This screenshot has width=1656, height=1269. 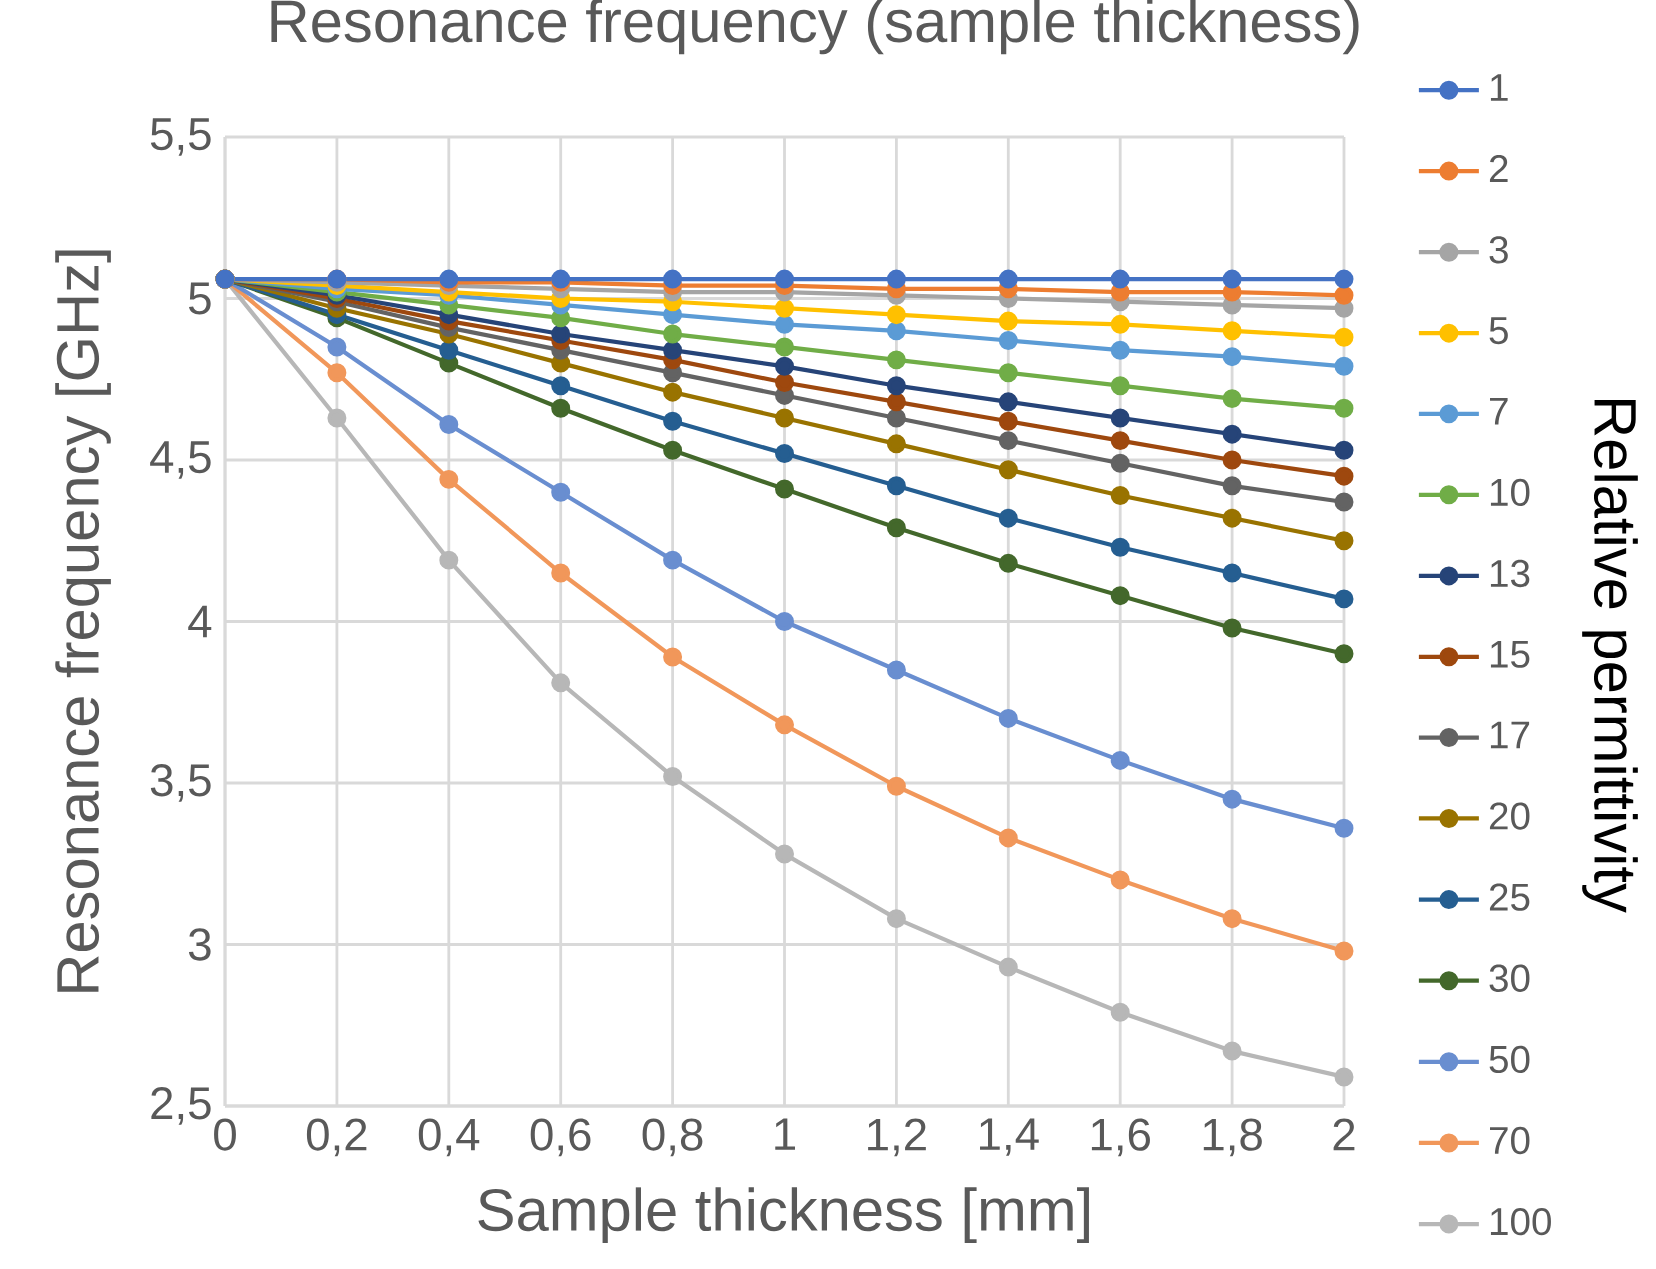 I want to click on x-axis-title: Sample thickness [mm], so click(x=783, y=1215).